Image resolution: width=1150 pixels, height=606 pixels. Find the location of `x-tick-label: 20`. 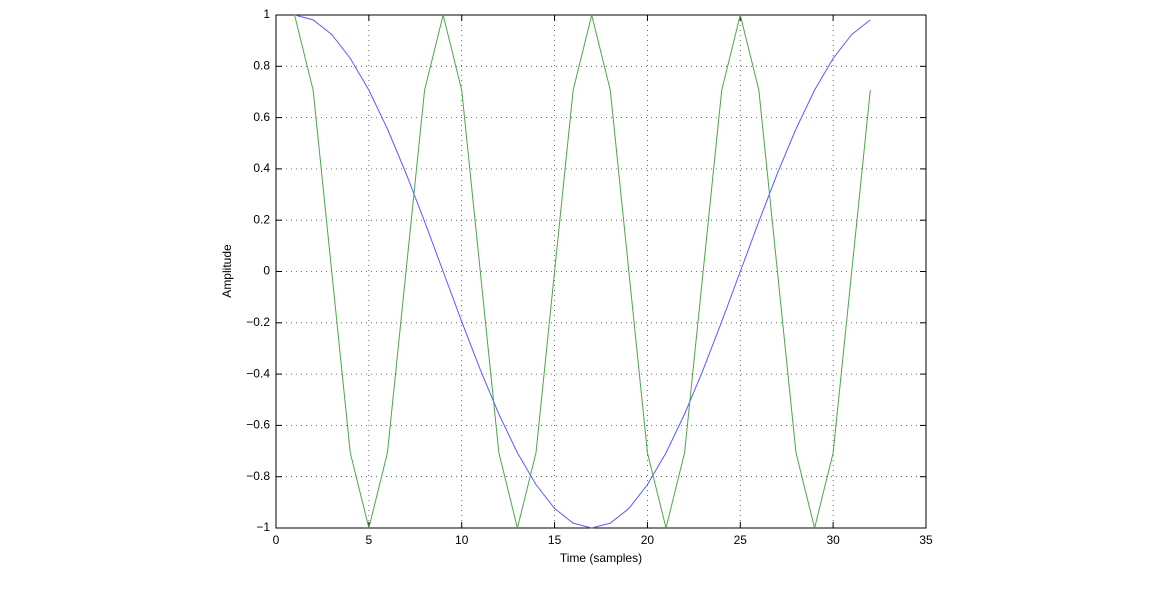

x-tick-label: 20 is located at coordinates (648, 540).